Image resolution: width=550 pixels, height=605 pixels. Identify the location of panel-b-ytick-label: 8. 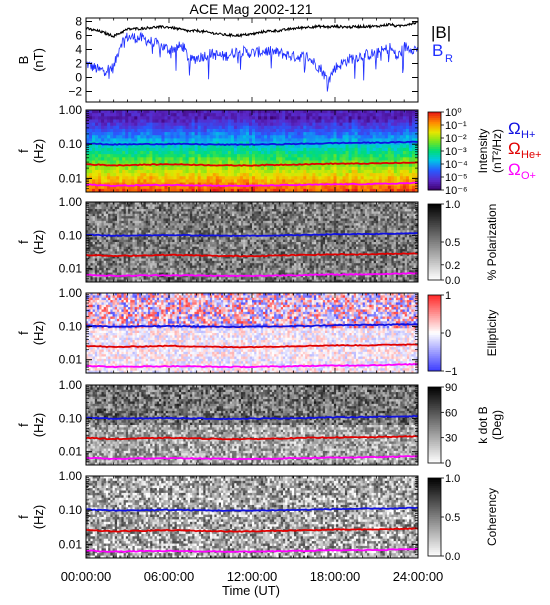
(78, 22).